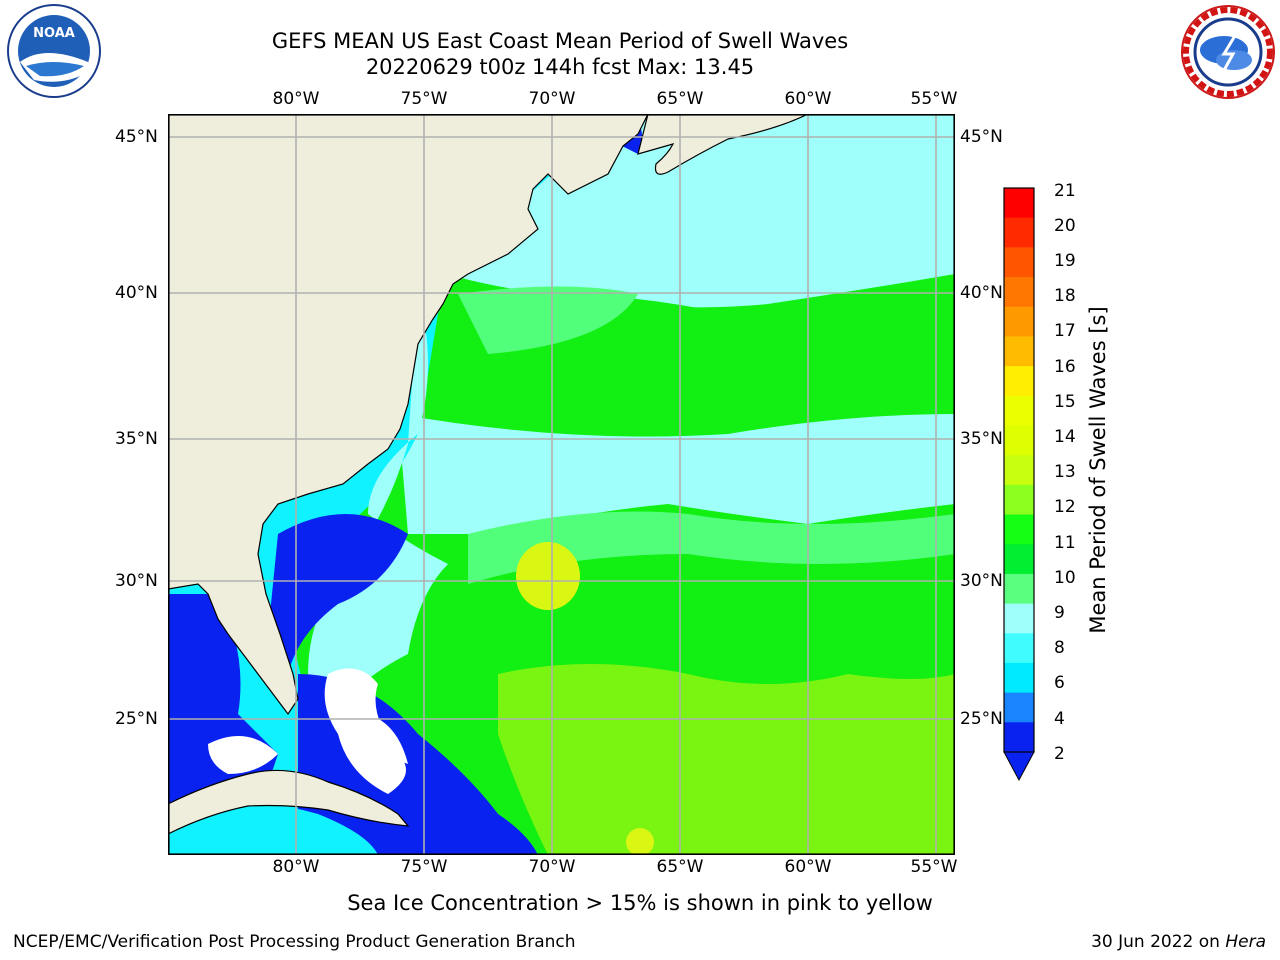 The width and height of the screenshot is (1280, 960). What do you see at coordinates (136, 439) in the screenshot?
I see `lat-label-left: 35°N` at bounding box center [136, 439].